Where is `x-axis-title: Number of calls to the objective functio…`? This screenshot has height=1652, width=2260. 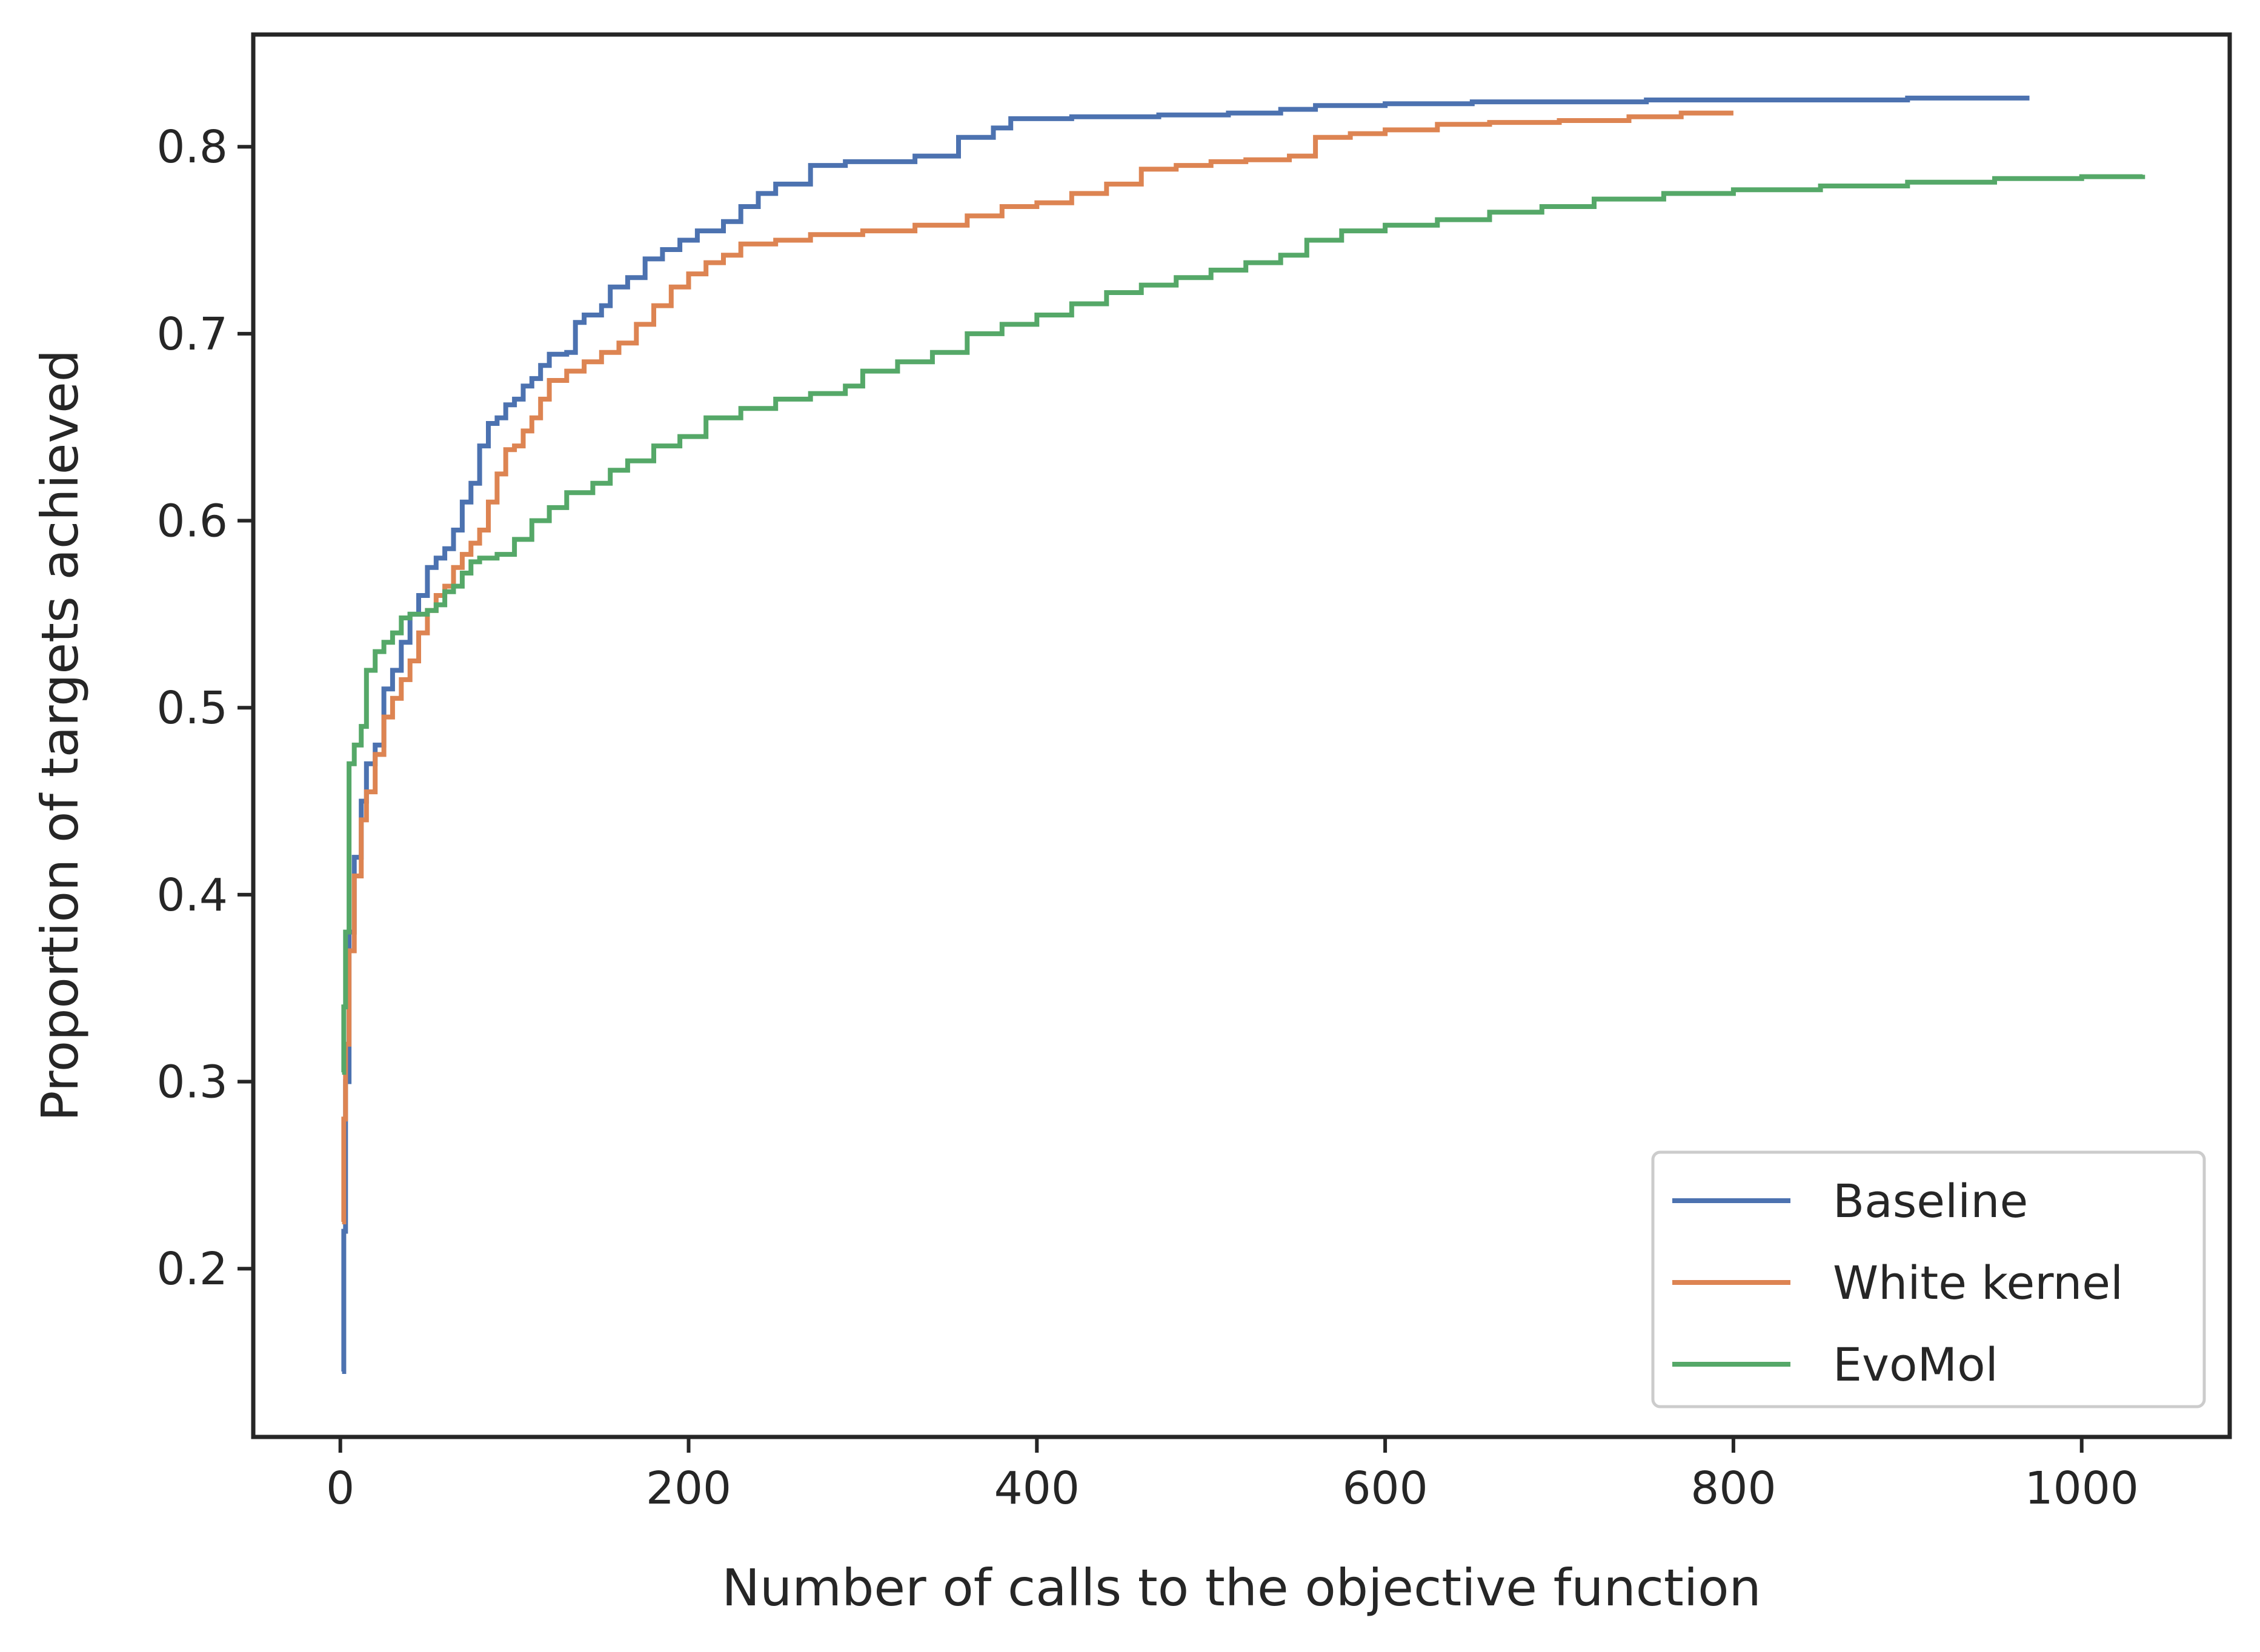
x-axis-title: Number of calls to the objective functio… is located at coordinates (1241, 1587).